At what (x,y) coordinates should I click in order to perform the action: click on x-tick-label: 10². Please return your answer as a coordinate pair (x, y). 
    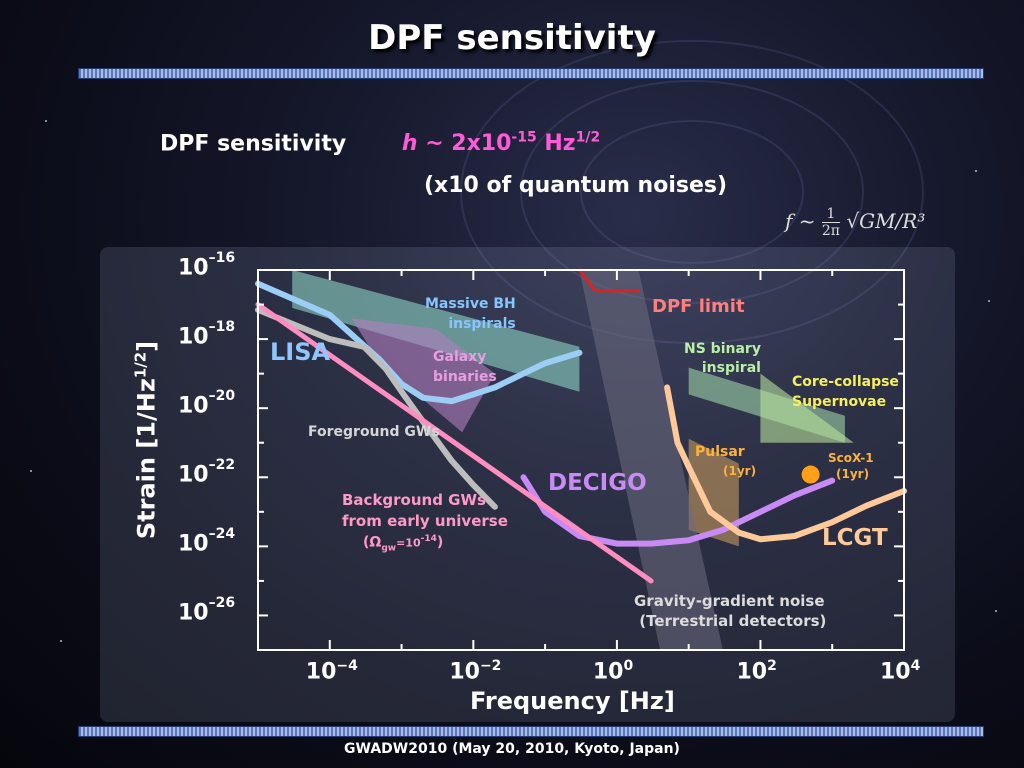
    Looking at the image, I should click on (756, 671).